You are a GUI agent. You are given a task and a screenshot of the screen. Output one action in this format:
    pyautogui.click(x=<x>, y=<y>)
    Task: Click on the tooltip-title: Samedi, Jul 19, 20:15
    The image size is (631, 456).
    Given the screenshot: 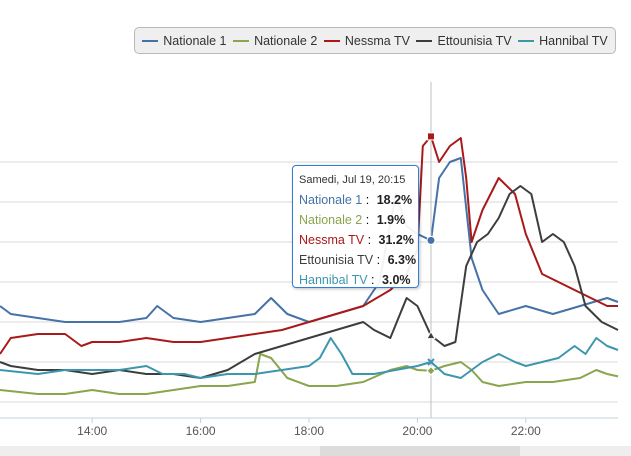 What is the action you would take?
    pyautogui.click(x=352, y=180)
    